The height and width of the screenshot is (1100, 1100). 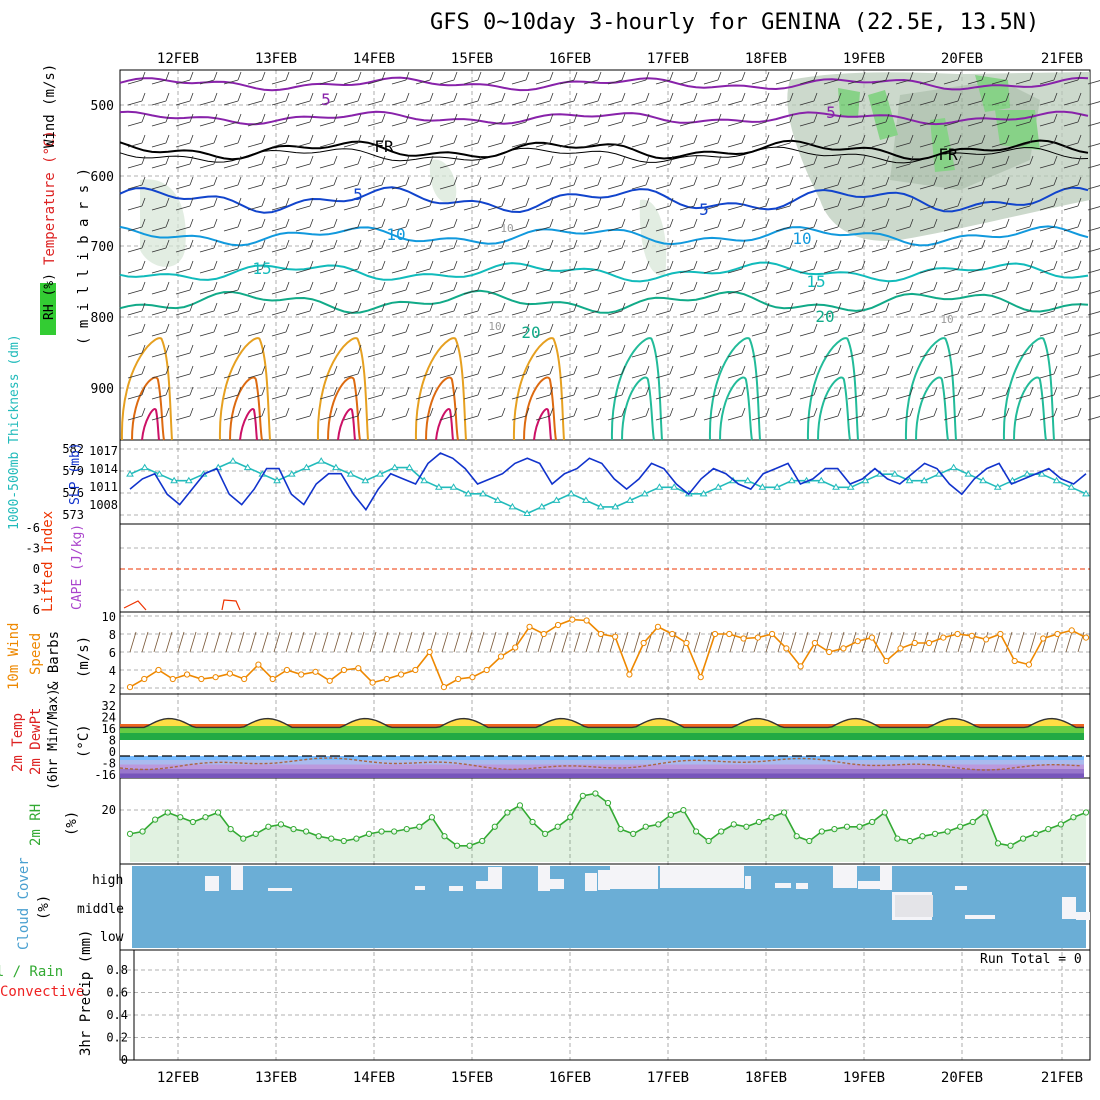 I want to click on precip-tick: 0.6, so click(x=117, y=993).